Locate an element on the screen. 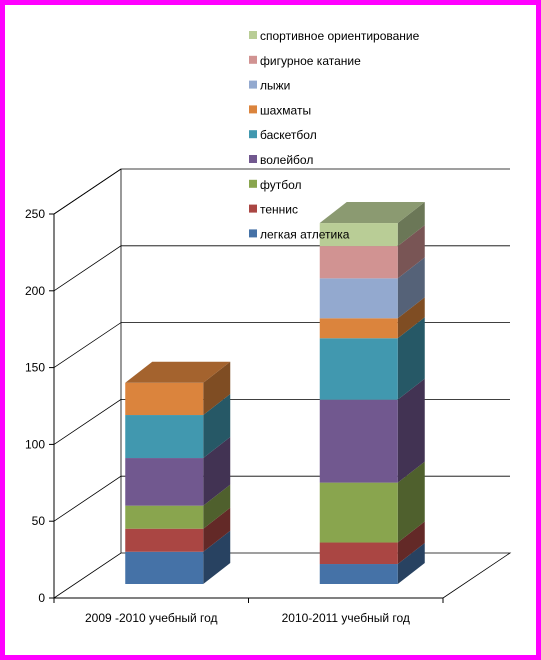 This screenshot has width=541, height=660. y-tick-label: 100 is located at coordinates (35, 444).